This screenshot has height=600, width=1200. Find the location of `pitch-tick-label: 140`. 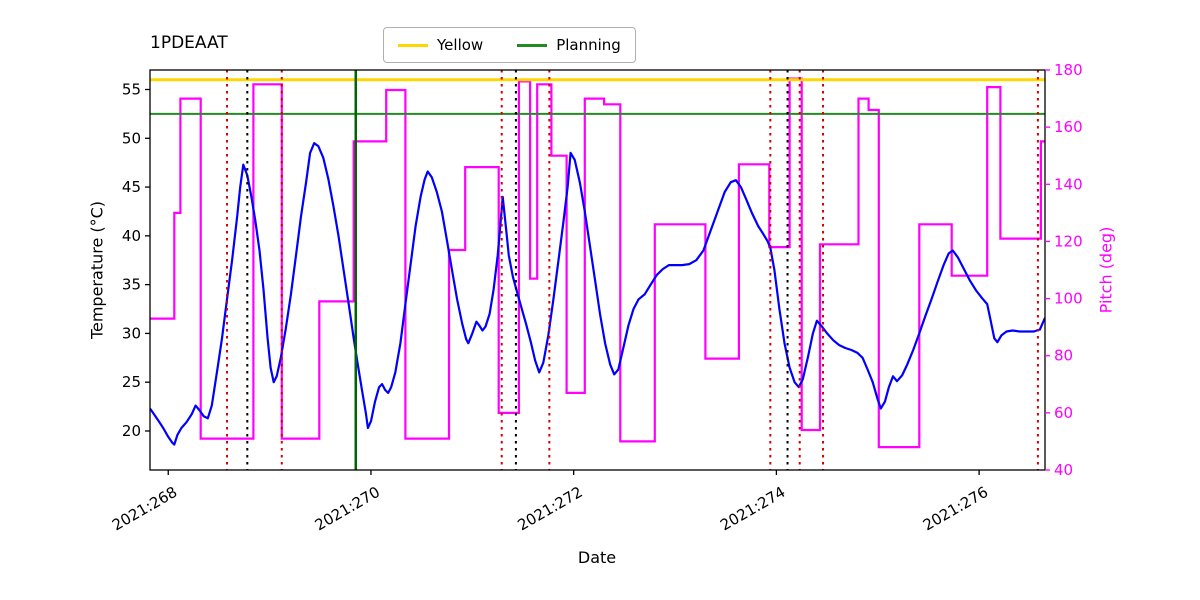

pitch-tick-label: 140 is located at coordinates (1068, 184).